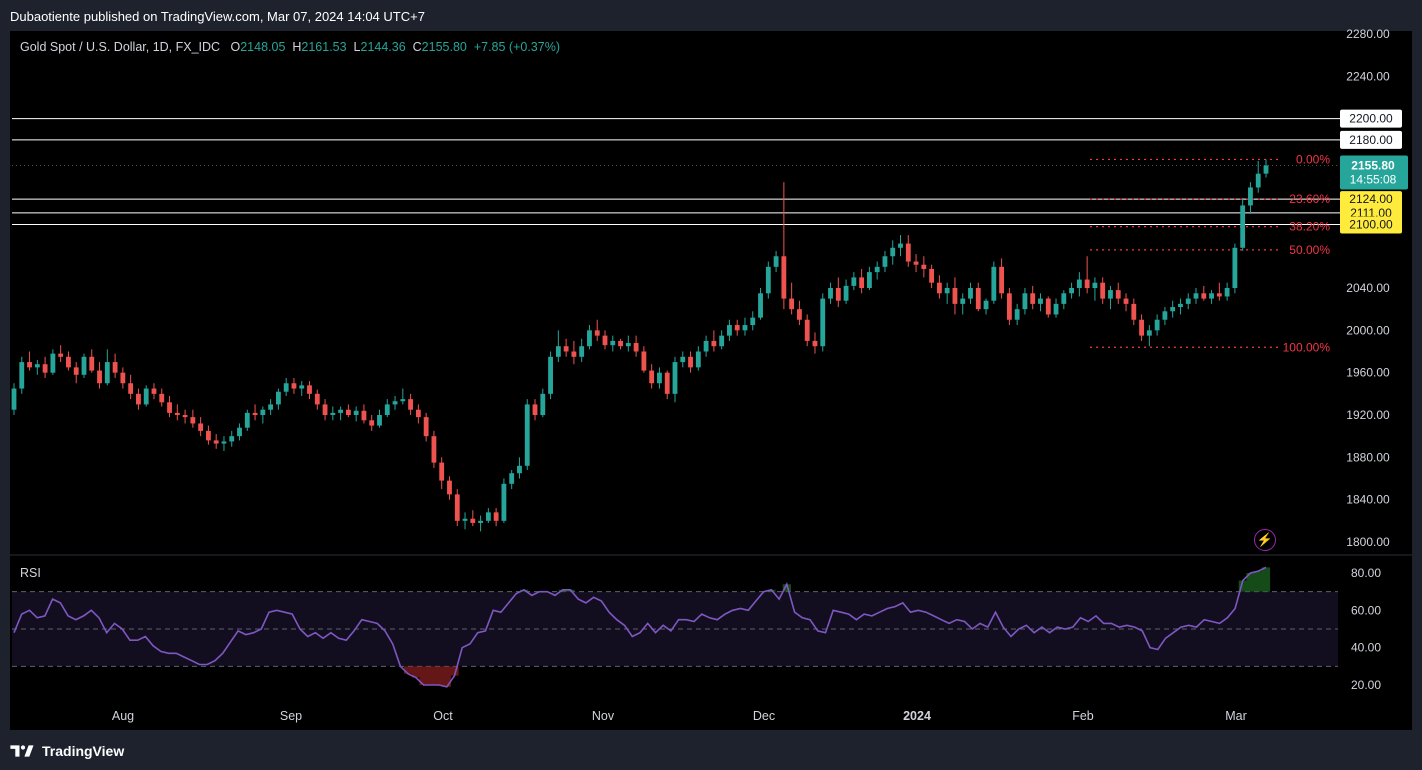 This screenshot has height=770, width=1422. I want to click on level-tag-text: 2180.00, so click(1371, 140).